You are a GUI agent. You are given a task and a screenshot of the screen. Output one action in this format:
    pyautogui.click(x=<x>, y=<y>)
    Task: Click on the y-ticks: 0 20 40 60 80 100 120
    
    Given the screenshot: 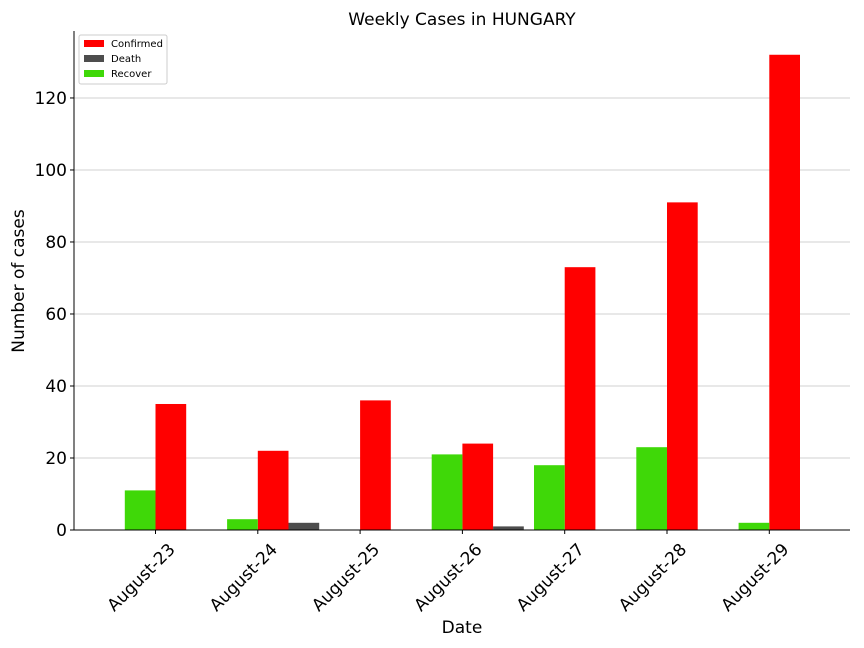 What is the action you would take?
    pyautogui.click(x=54, y=315)
    